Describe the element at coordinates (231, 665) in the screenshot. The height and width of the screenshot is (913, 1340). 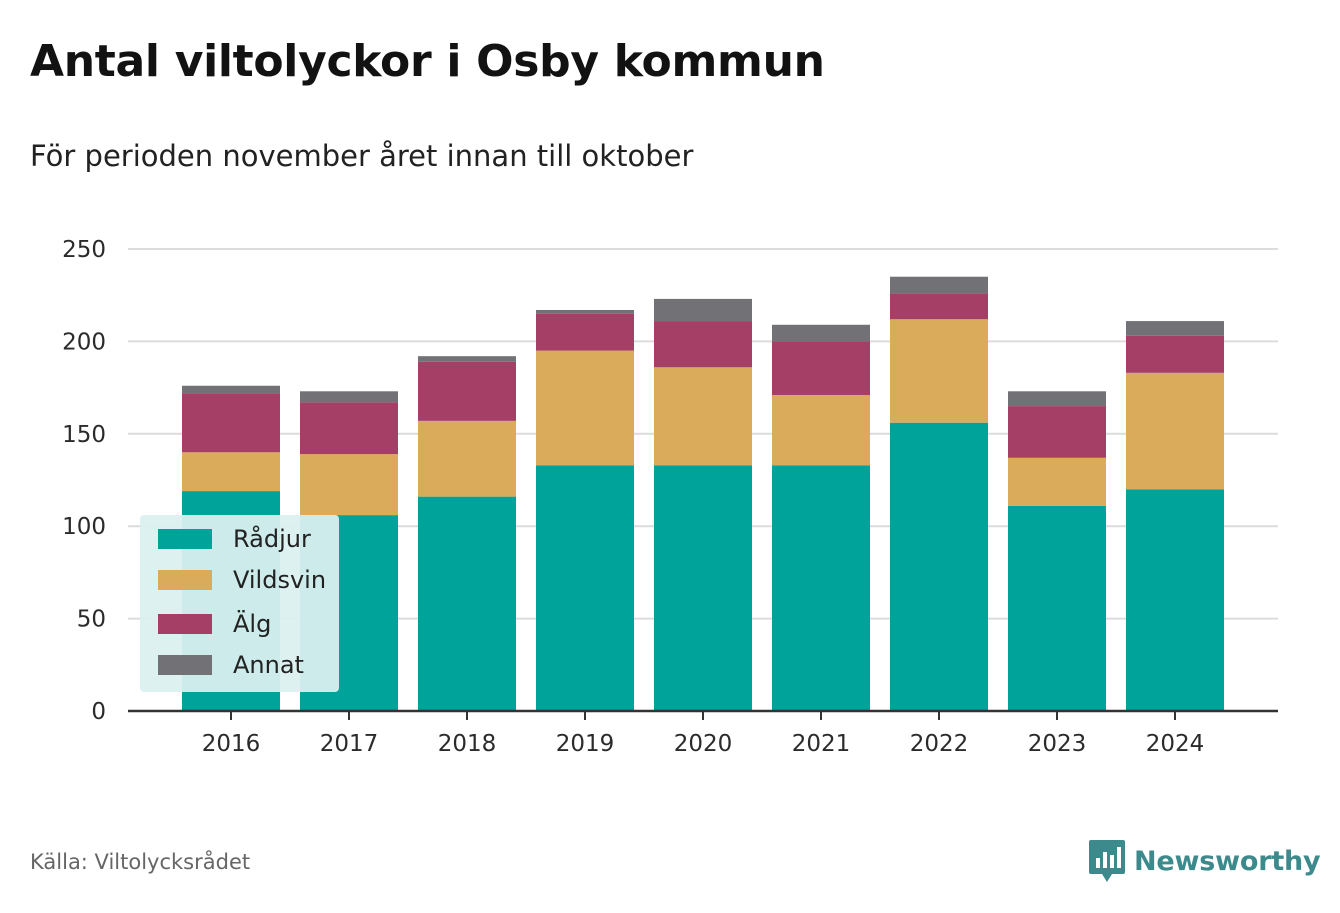
I see `legend-item-annat: Annat` at that location.